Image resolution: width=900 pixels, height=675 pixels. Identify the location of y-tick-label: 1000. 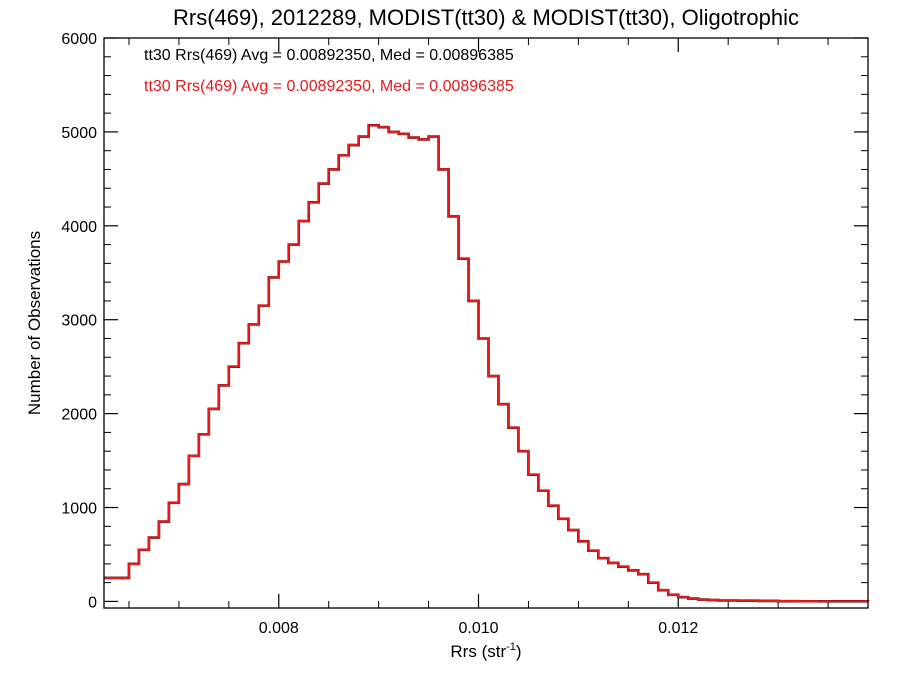
(79, 509).